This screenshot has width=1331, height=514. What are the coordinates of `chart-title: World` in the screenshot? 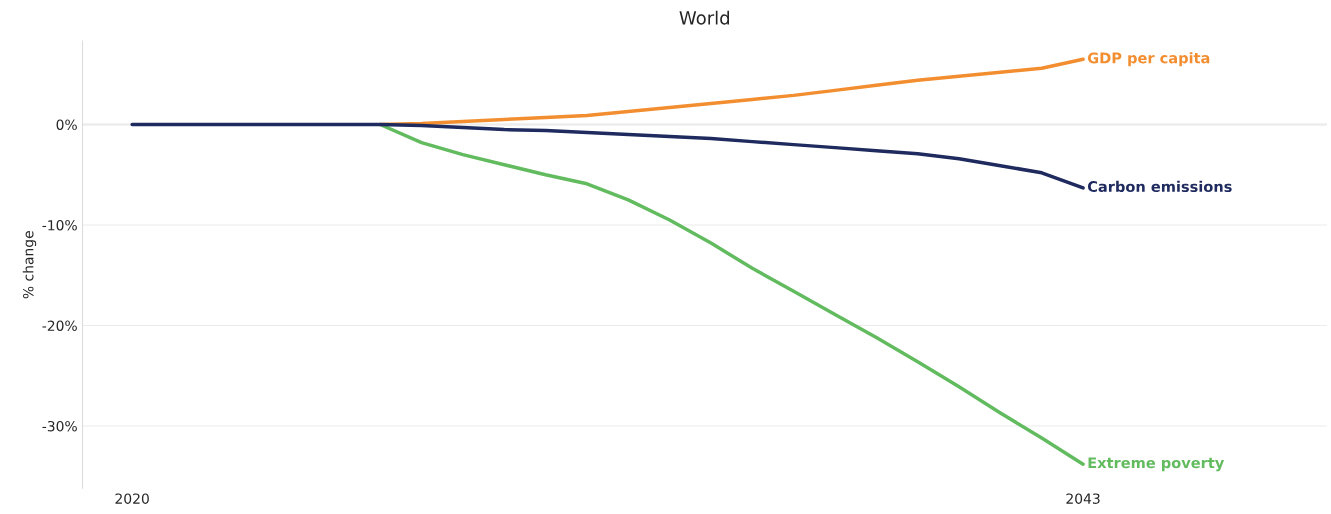 It's located at (704, 17).